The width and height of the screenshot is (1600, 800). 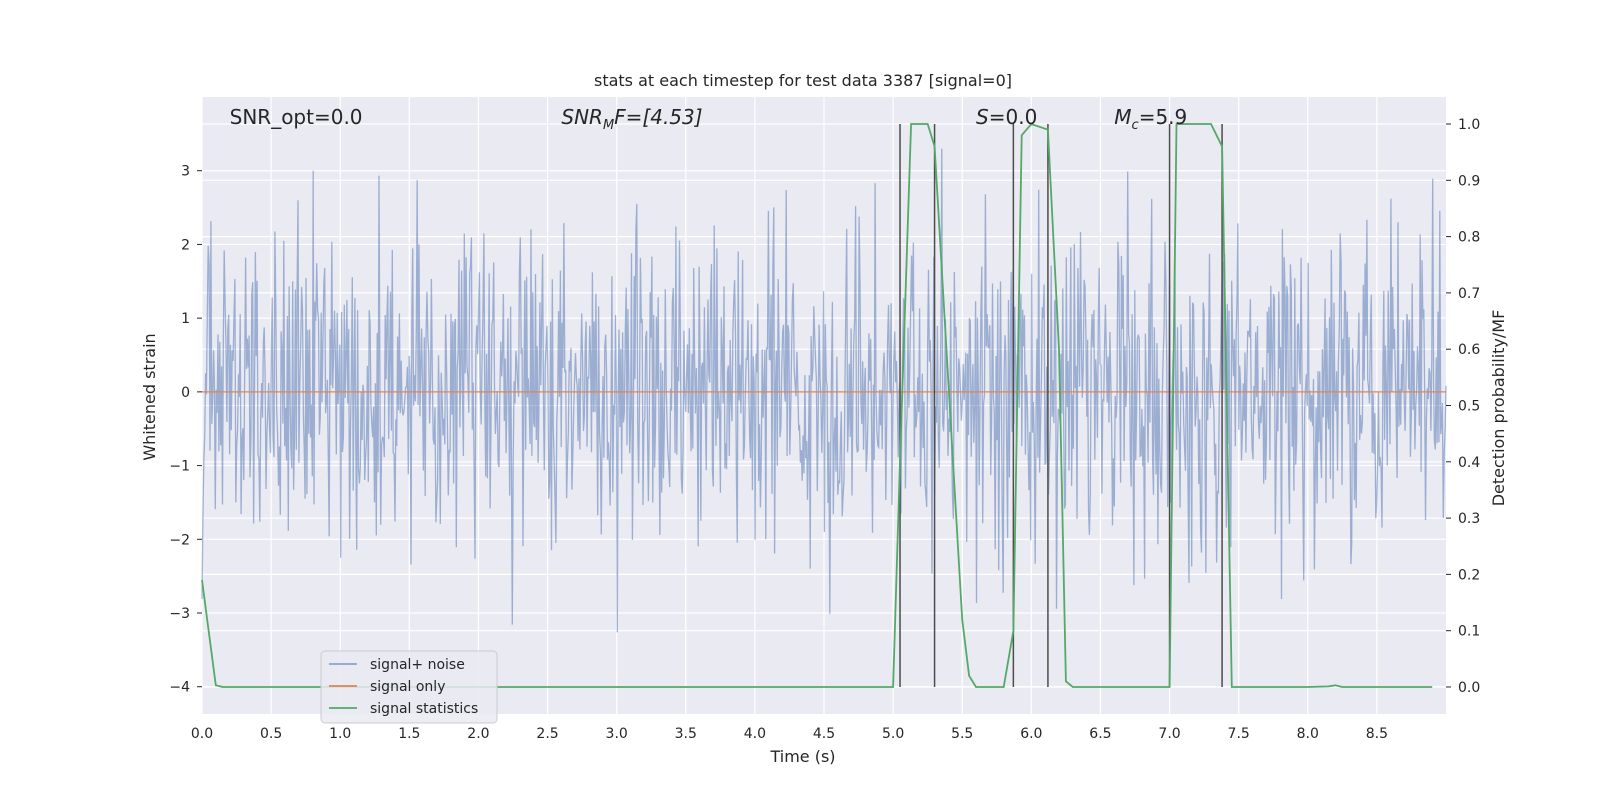 What do you see at coordinates (1169, 734) in the screenshot?
I see `x-tick-label: 7.0` at bounding box center [1169, 734].